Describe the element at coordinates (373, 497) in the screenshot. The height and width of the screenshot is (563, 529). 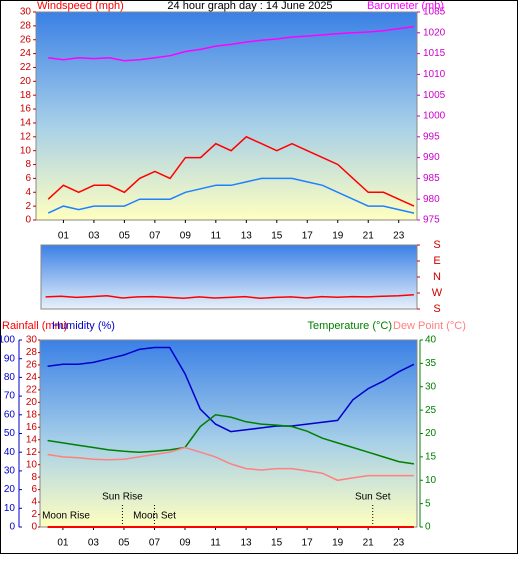
I see `event-label: Sun Set` at that location.